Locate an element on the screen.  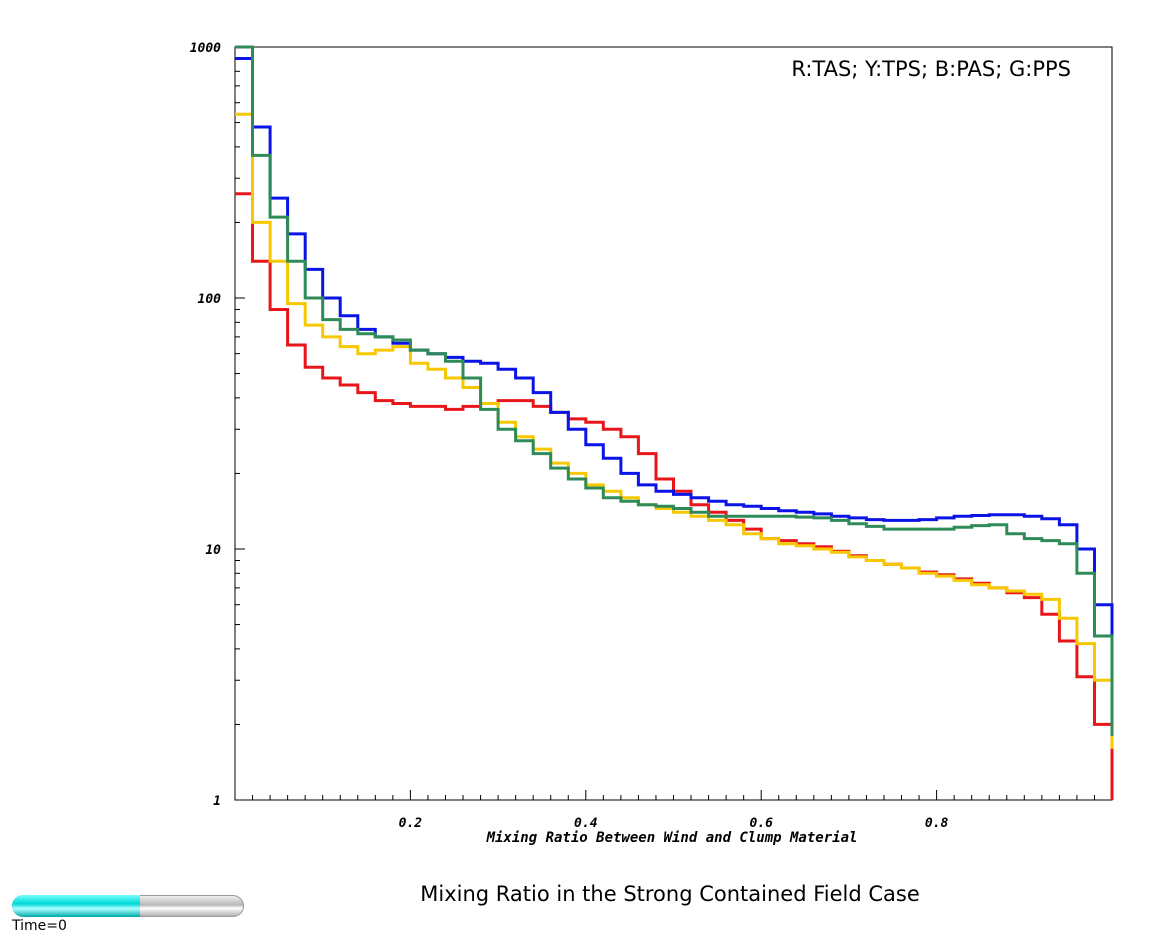
time-label: Time=0 is located at coordinates (39, 926).